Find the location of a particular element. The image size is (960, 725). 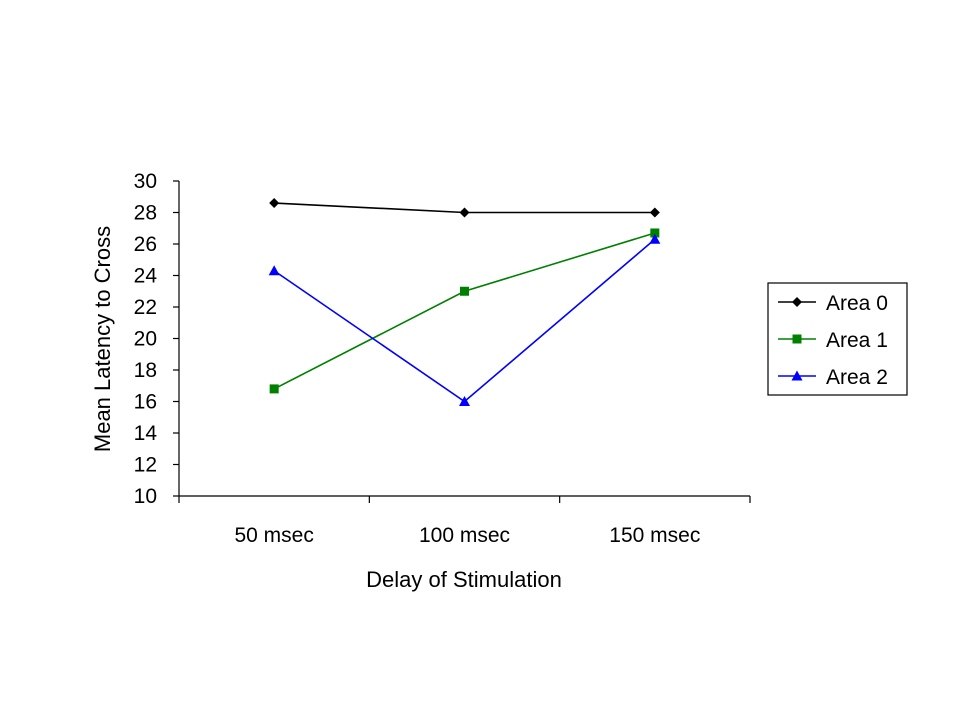

y-tick-label: 24 is located at coordinates (146, 276).